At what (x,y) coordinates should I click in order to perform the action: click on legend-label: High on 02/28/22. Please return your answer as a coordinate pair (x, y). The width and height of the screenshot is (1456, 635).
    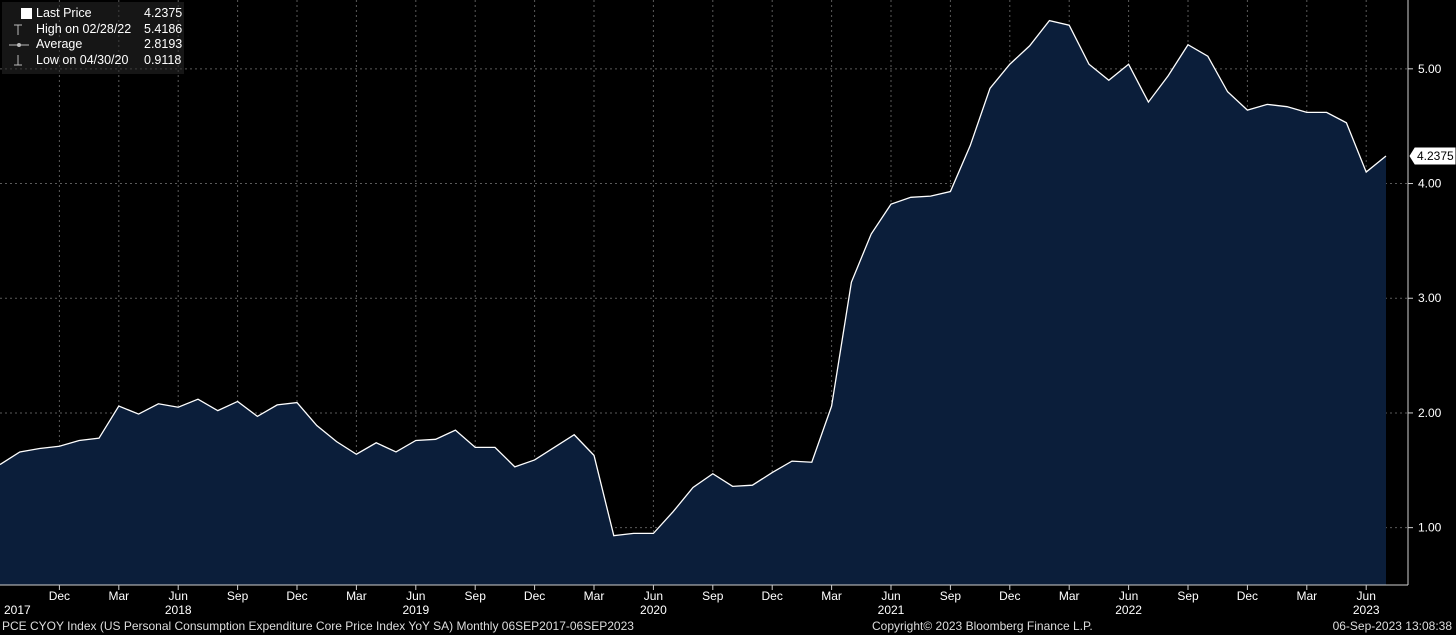
    Looking at the image, I should click on (84, 28).